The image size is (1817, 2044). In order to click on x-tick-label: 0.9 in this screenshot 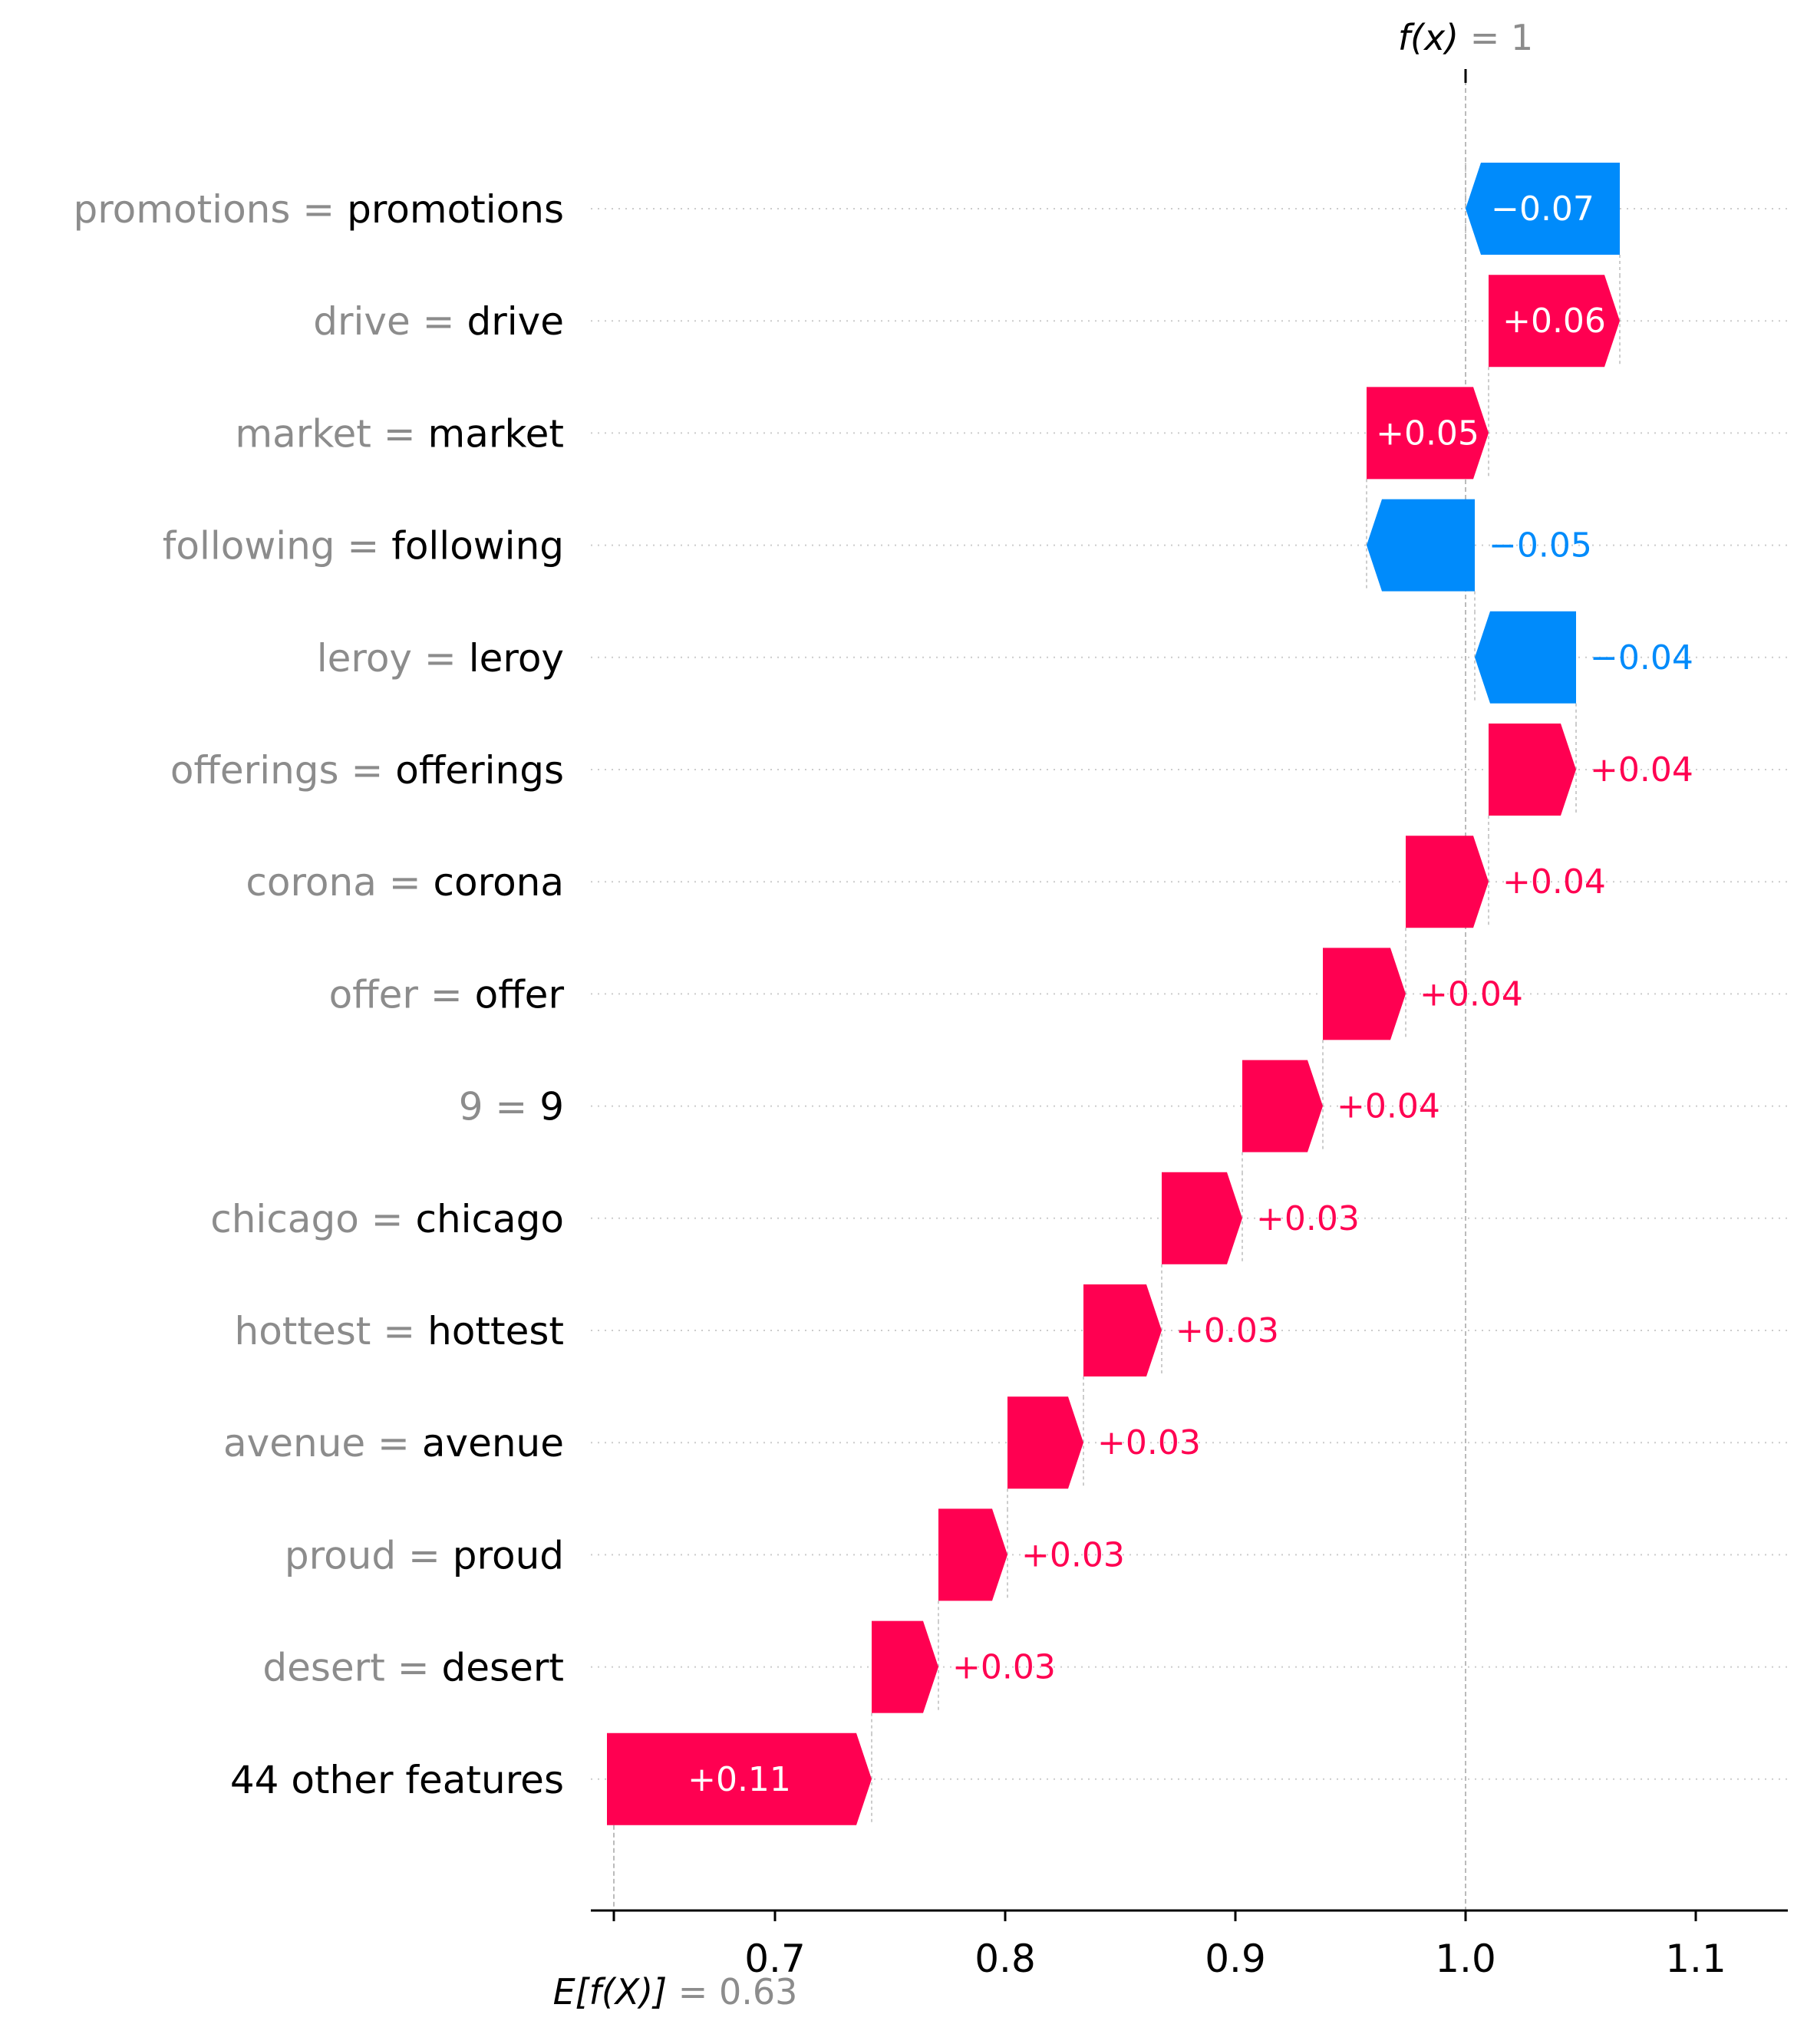, I will do `click(1235, 1959)`.